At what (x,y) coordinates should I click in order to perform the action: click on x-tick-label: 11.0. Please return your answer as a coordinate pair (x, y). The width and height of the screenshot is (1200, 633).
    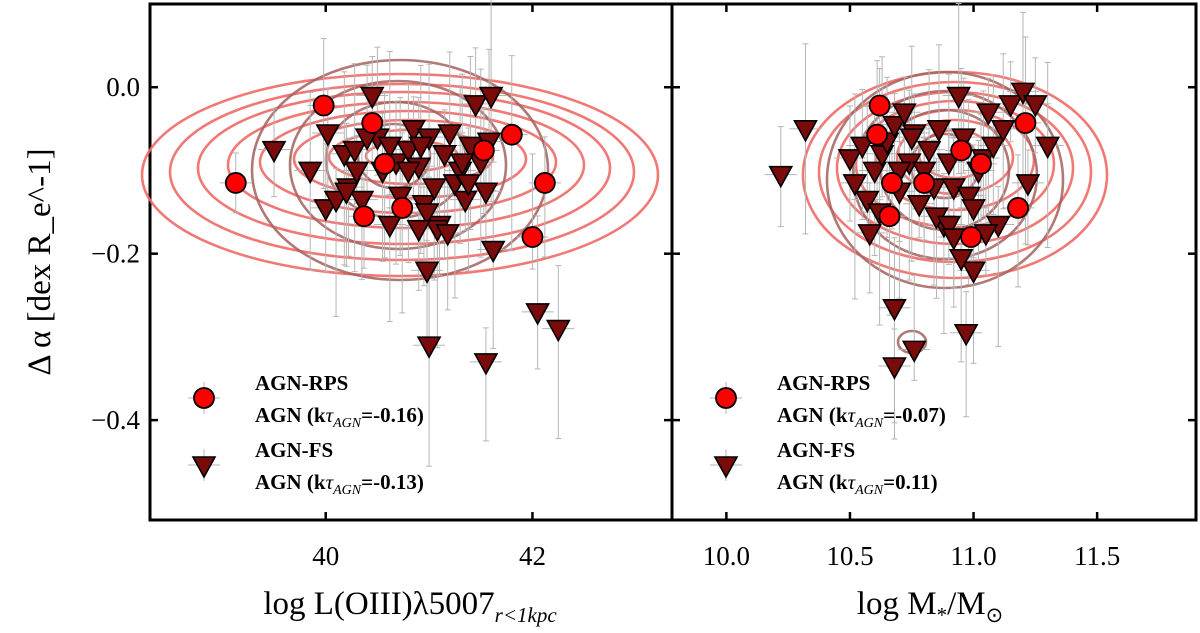
    Looking at the image, I should click on (973, 556).